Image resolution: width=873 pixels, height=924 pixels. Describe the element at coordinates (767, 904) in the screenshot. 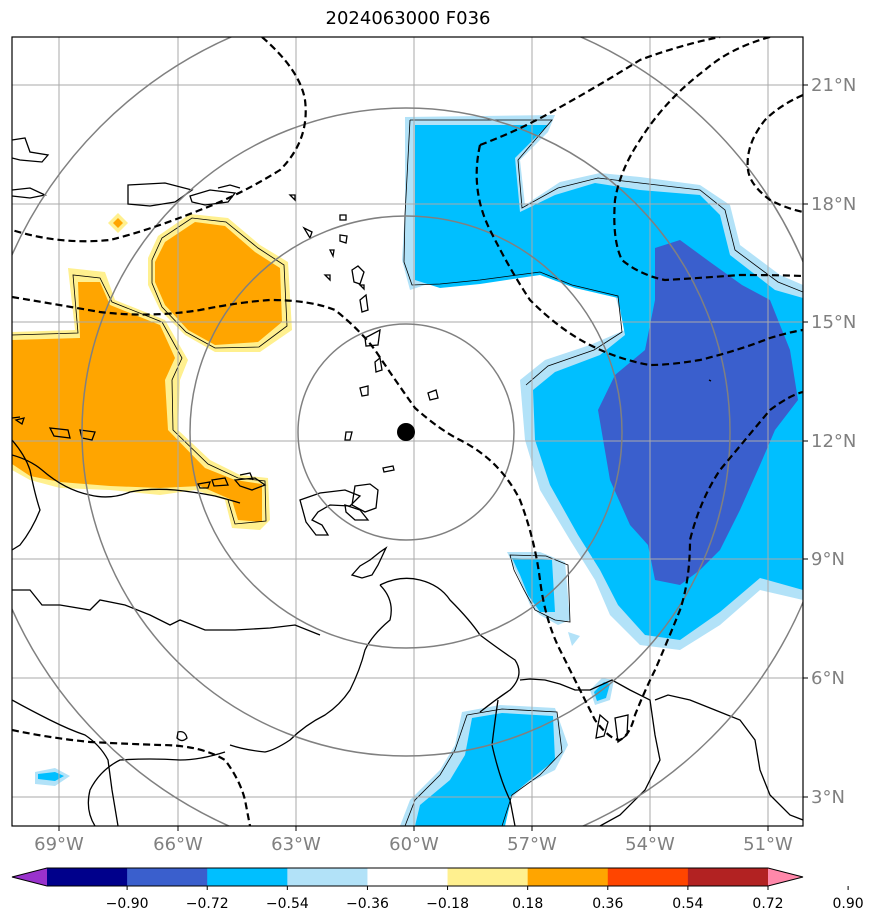

I see `colorbar-tick-label: 0.72` at that location.